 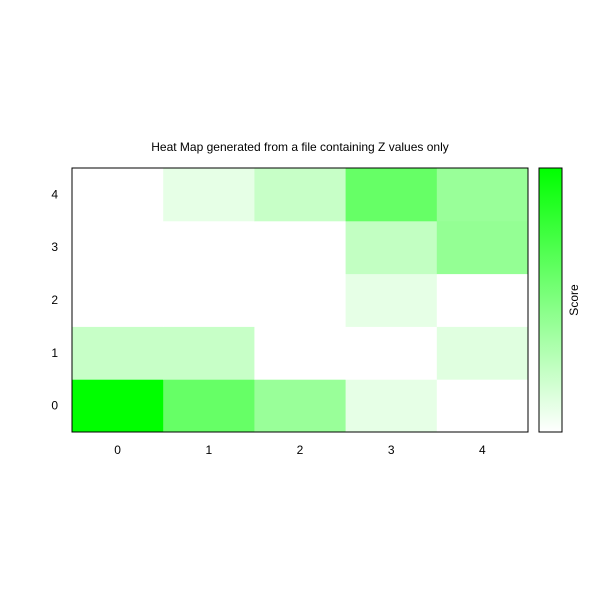 What do you see at coordinates (391, 450) in the screenshot?
I see `x-tick-label: 3` at bounding box center [391, 450].